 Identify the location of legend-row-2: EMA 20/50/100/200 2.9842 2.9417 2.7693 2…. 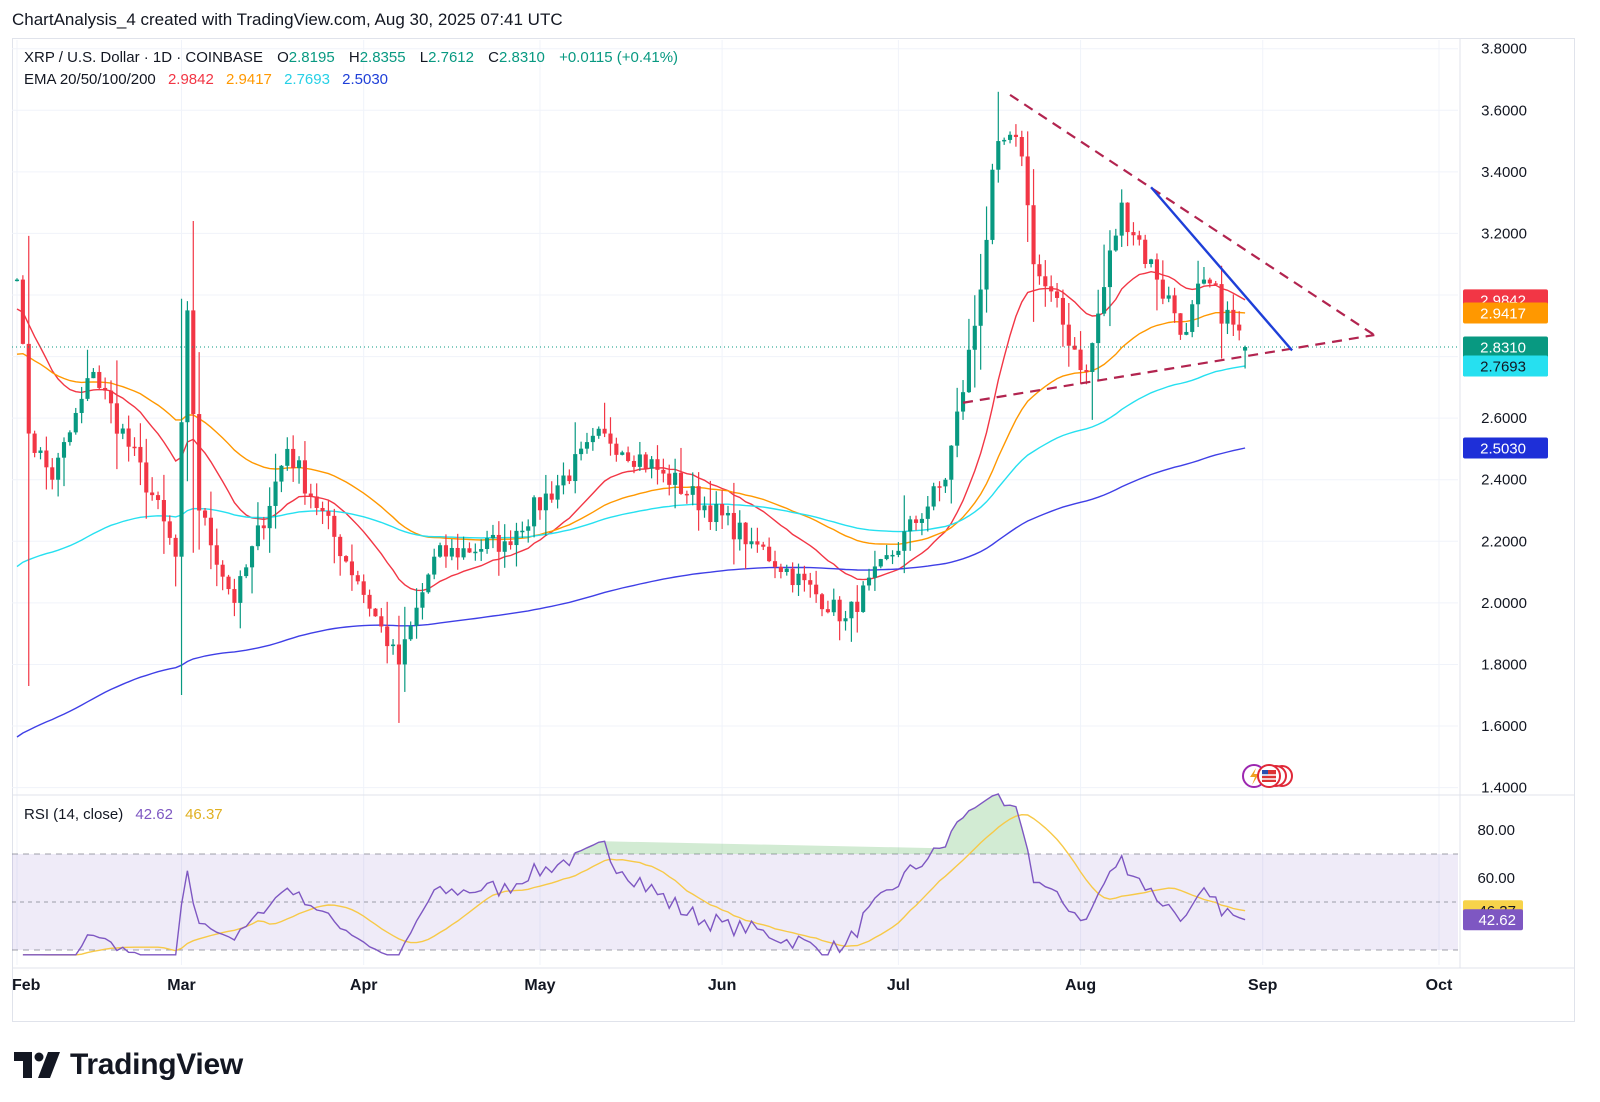
(206, 79).